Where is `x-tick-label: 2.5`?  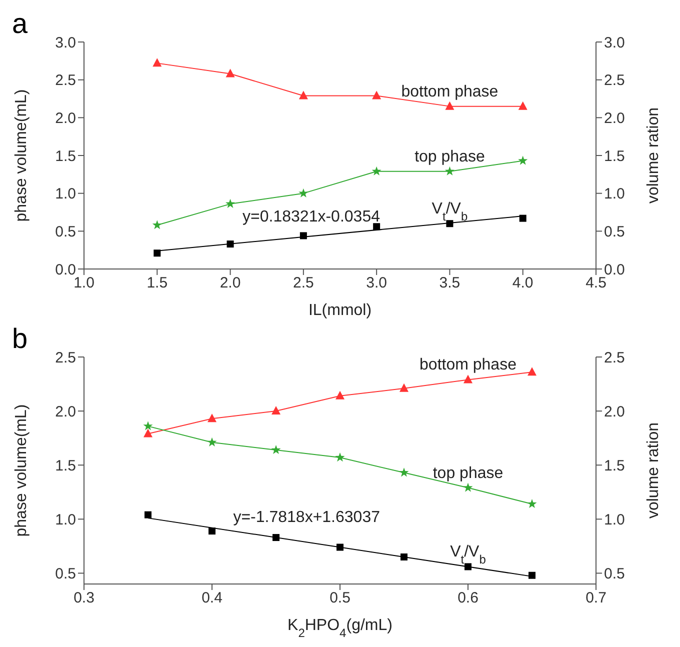
x-tick-label: 2.5 is located at coordinates (303, 283).